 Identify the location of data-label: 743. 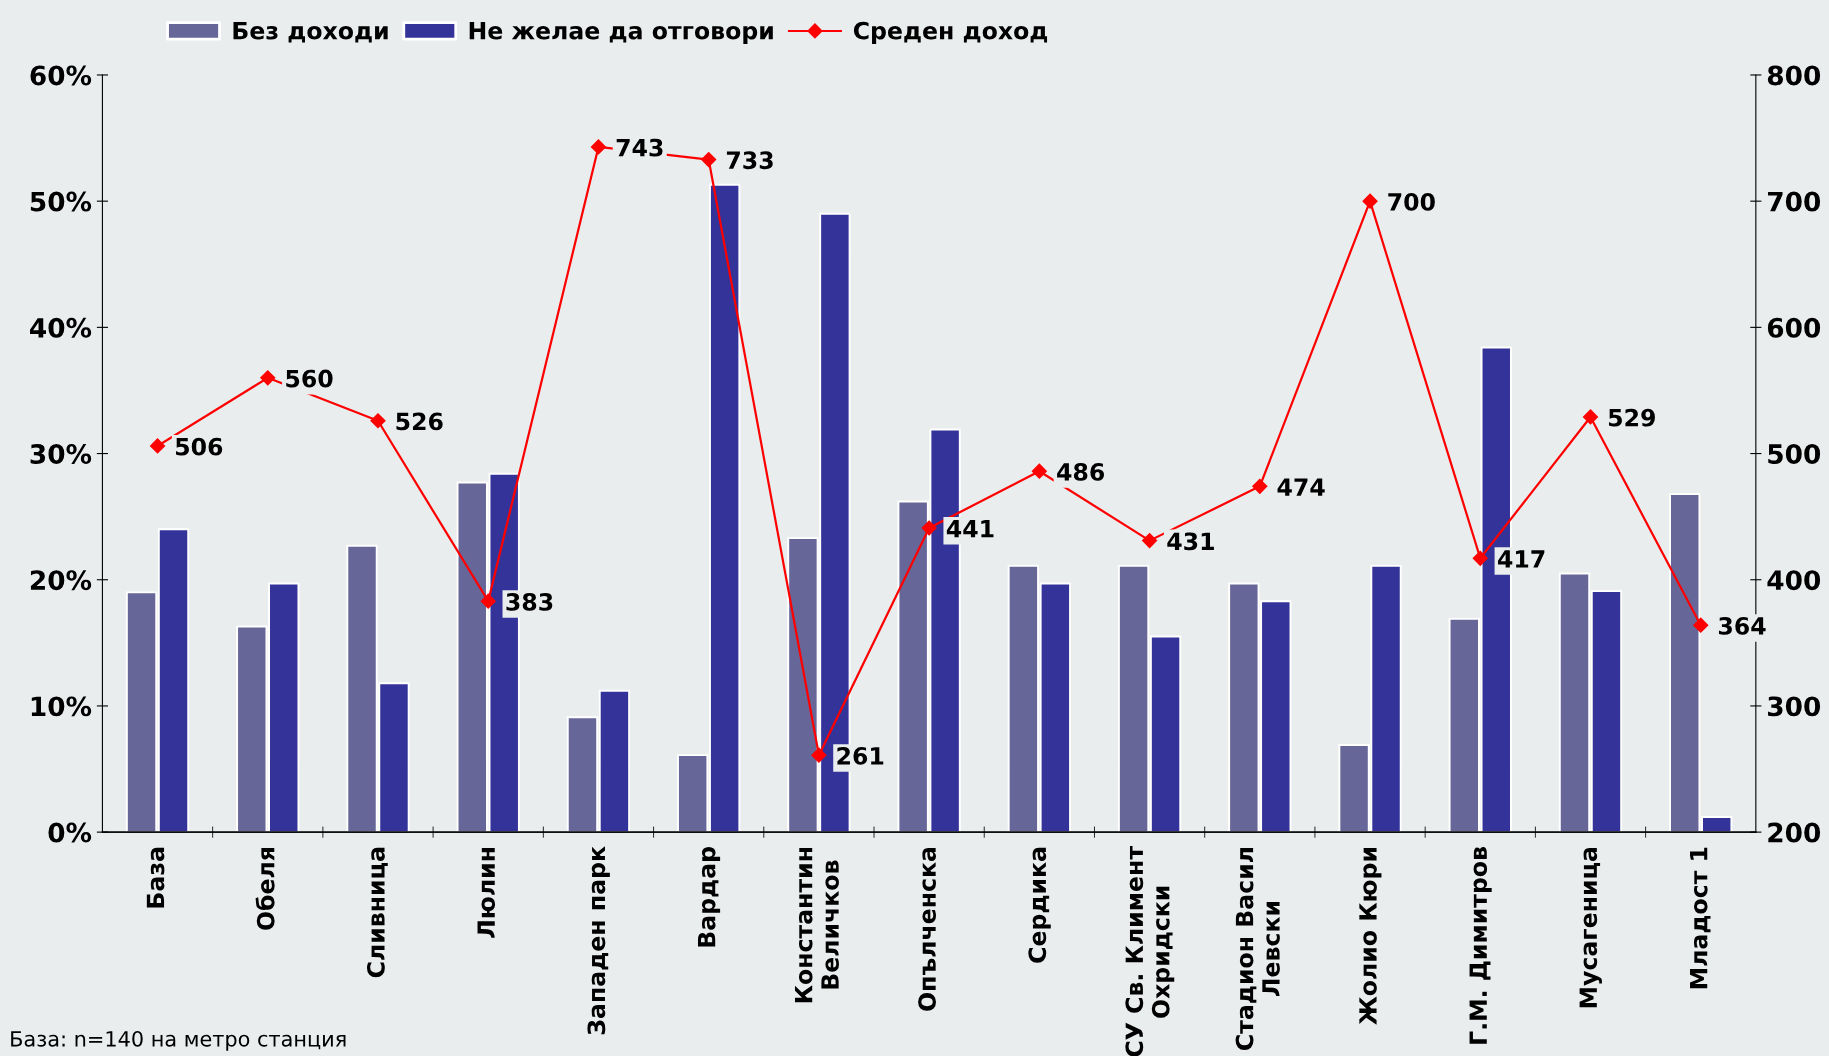
(639, 147).